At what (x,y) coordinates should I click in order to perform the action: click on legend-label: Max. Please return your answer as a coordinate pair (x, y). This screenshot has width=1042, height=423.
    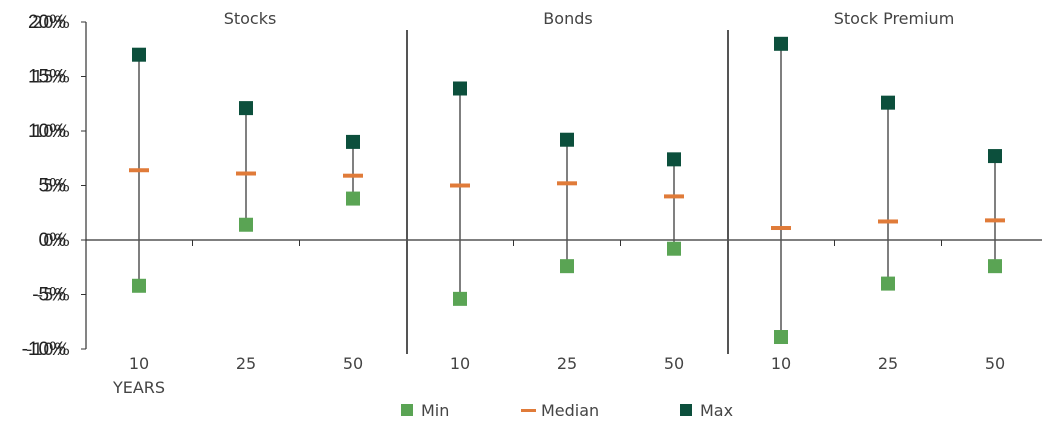
    Looking at the image, I should click on (716, 410).